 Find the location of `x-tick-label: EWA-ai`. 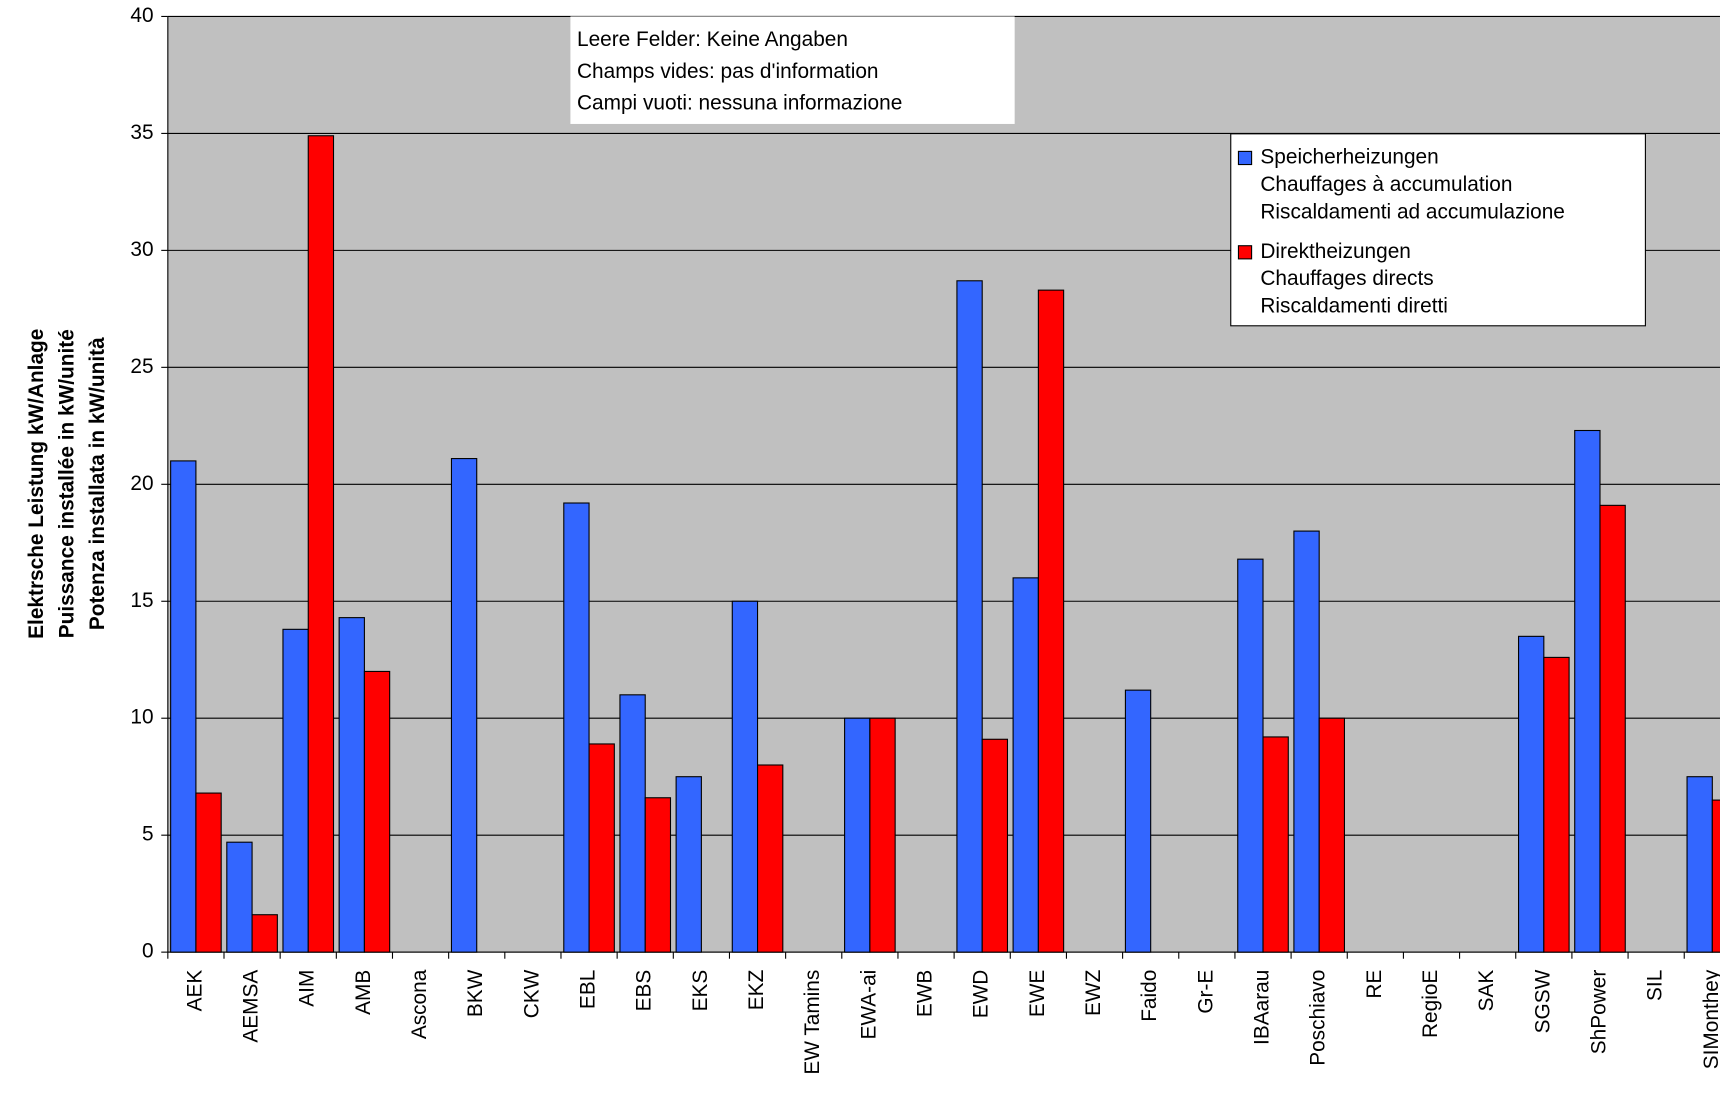

x-tick-label: EWA-ai is located at coordinates (868, 1005).